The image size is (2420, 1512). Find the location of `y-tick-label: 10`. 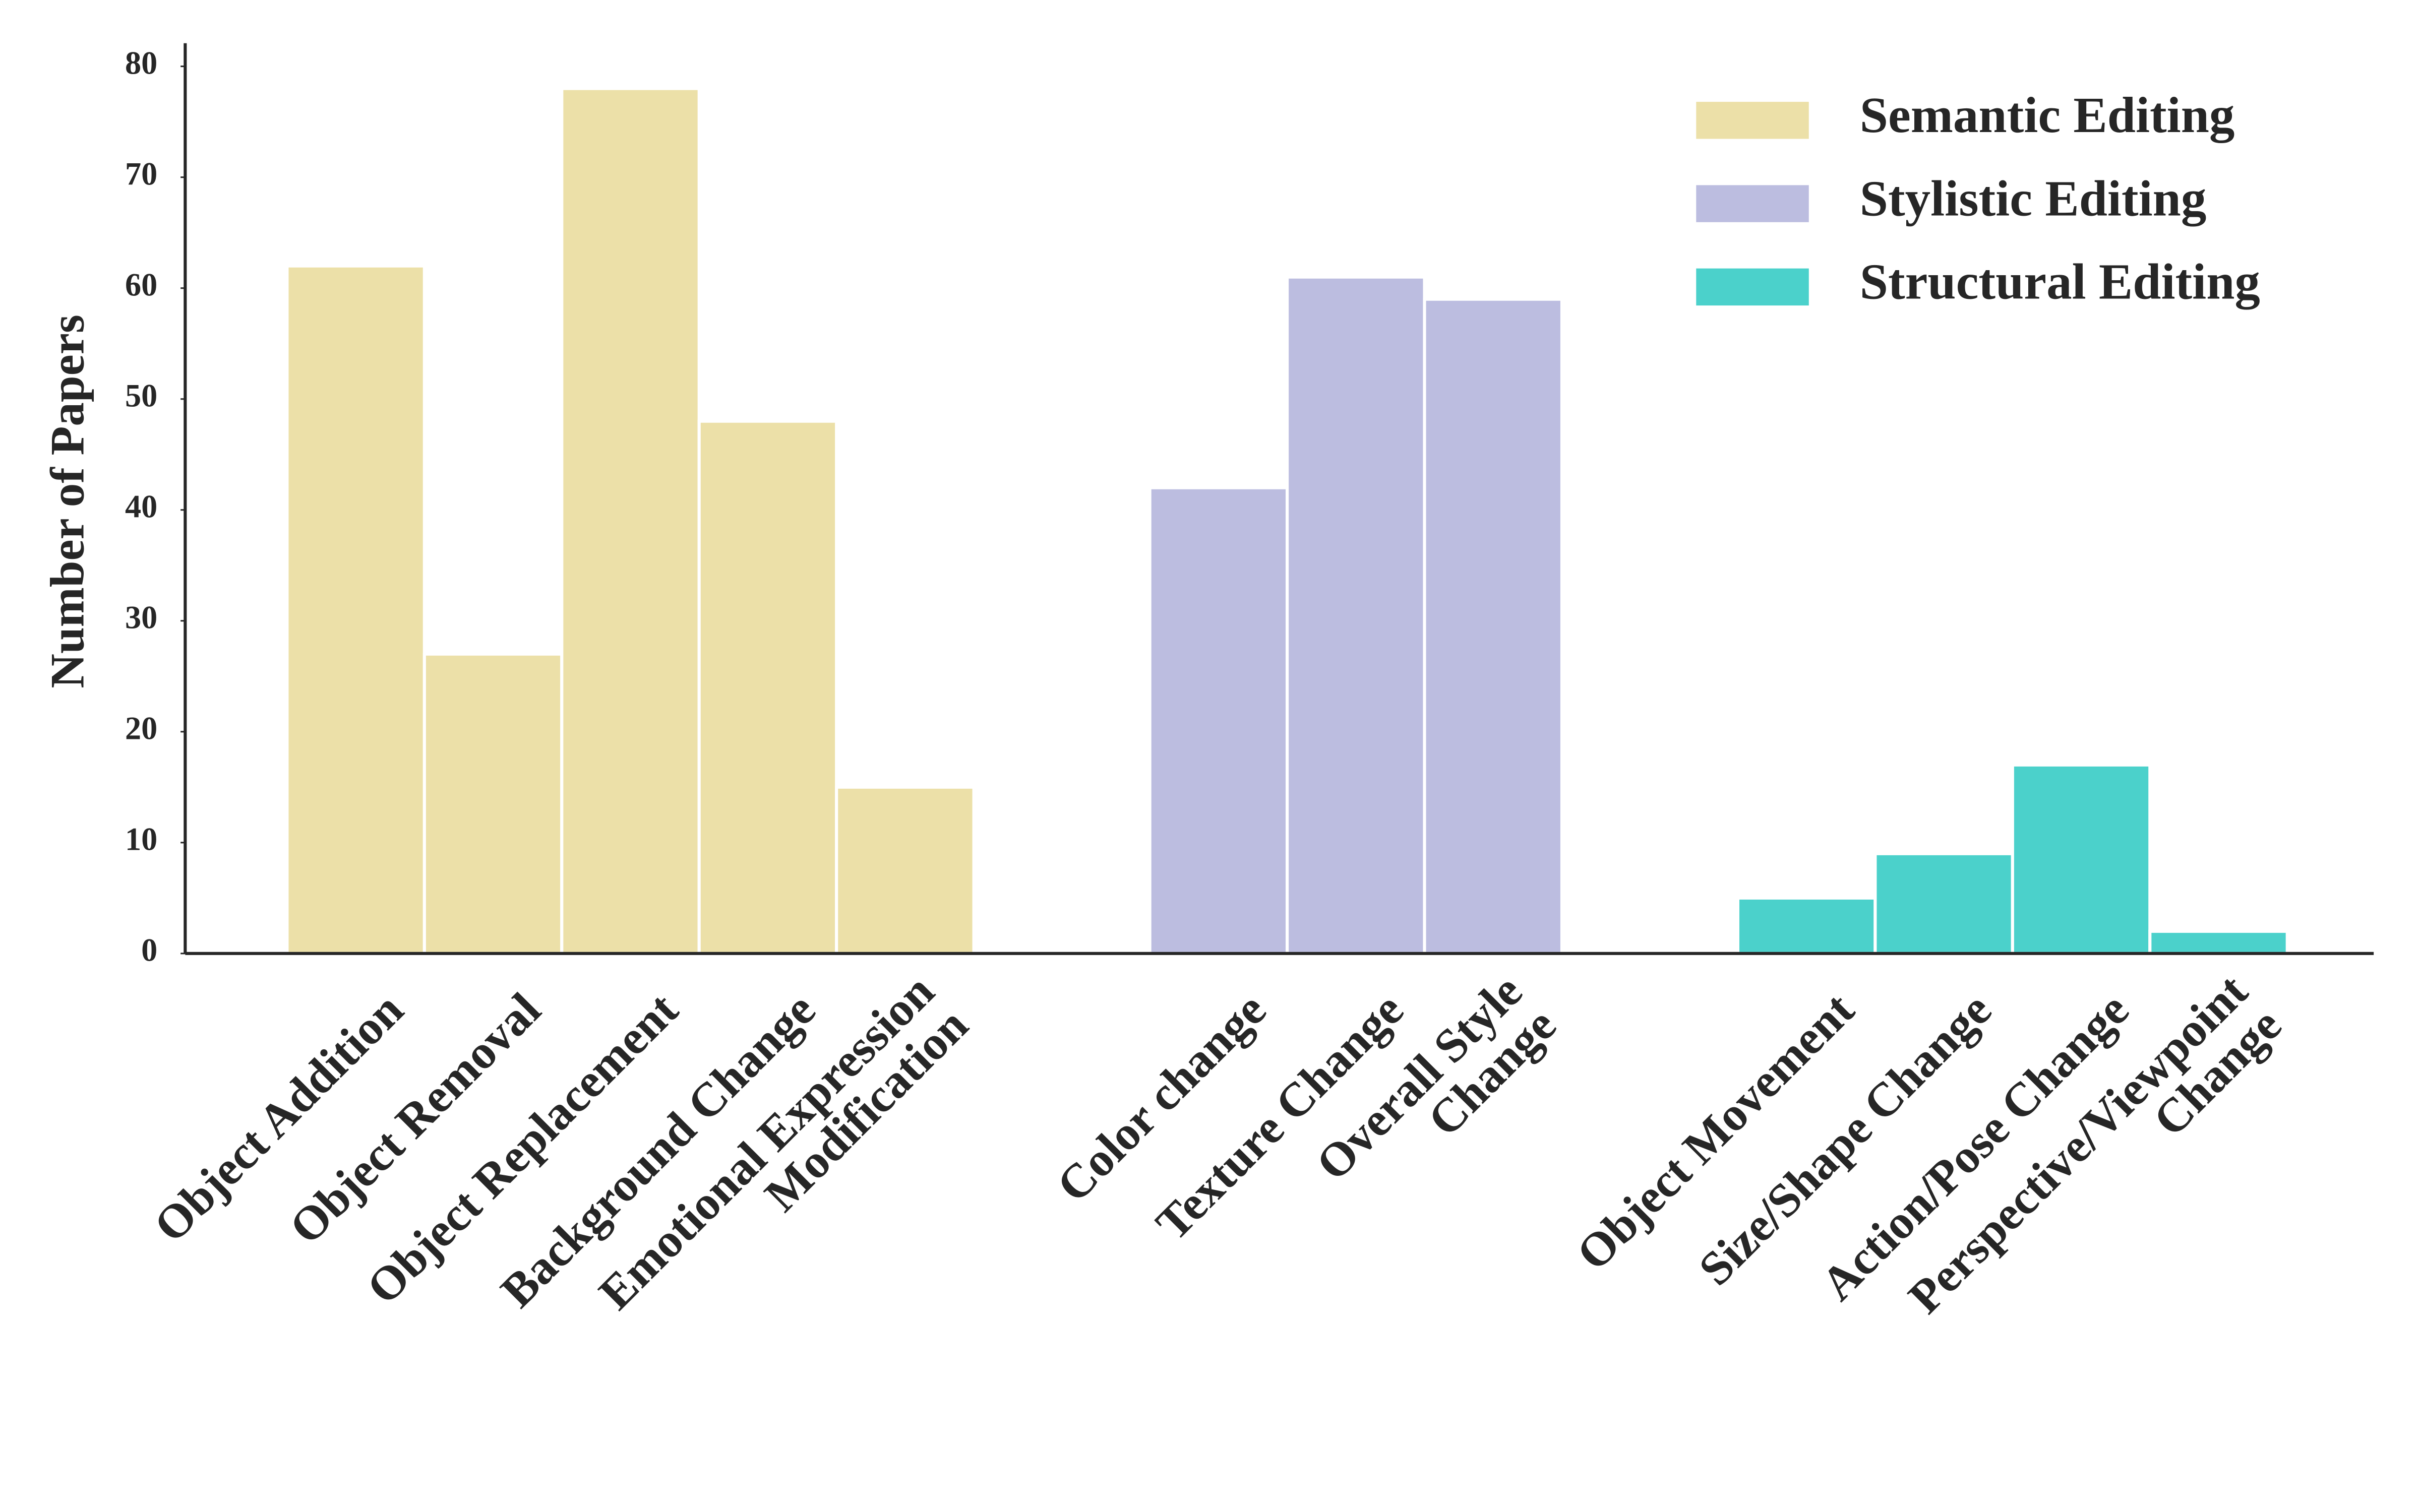

y-tick-label: 10 is located at coordinates (141, 839).